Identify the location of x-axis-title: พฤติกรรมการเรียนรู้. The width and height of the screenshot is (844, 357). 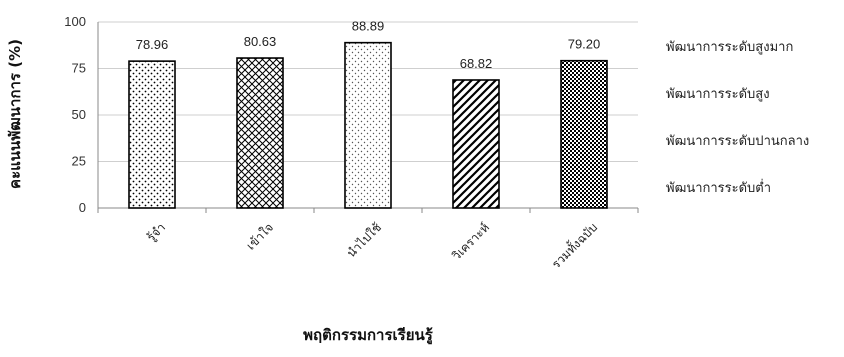
(368, 335).